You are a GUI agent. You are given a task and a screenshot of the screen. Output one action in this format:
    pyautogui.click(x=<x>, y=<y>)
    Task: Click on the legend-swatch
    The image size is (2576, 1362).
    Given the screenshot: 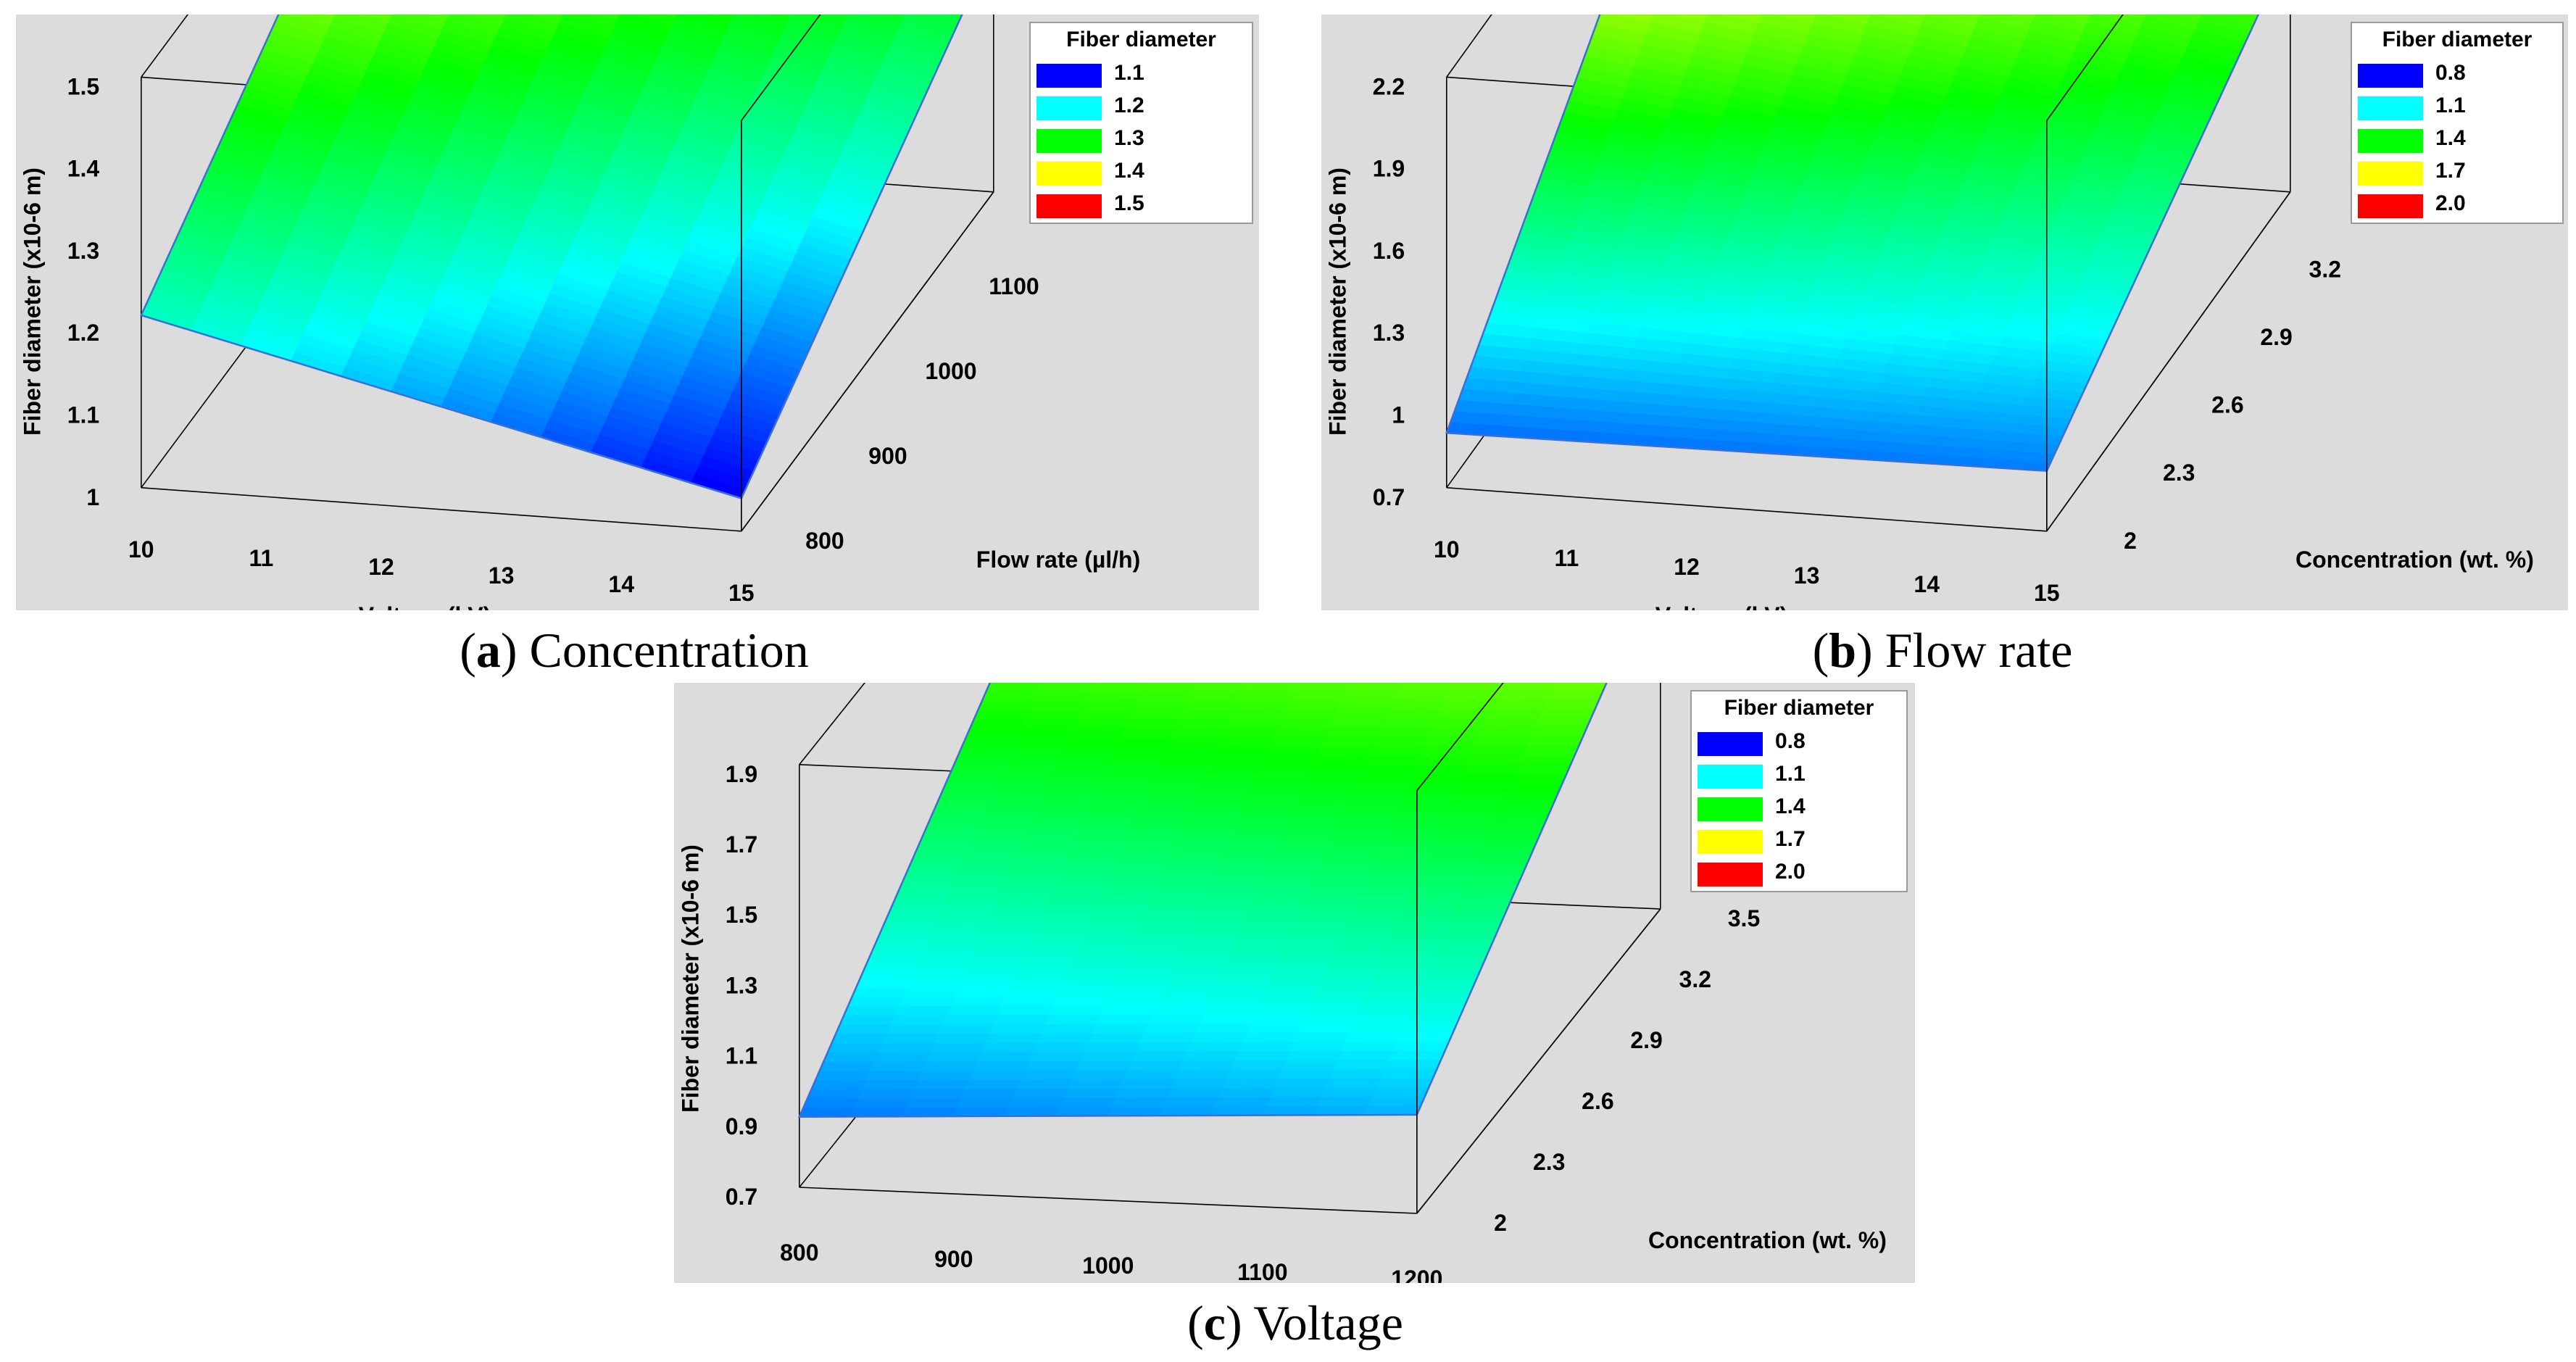 What is the action you would take?
    pyautogui.click(x=1069, y=174)
    